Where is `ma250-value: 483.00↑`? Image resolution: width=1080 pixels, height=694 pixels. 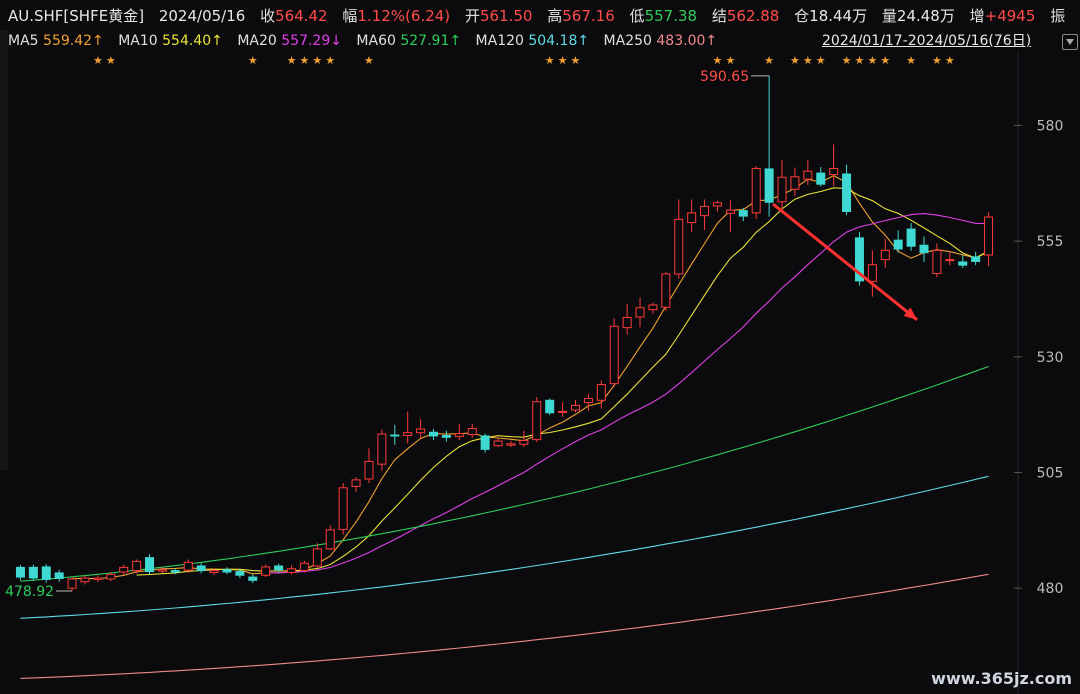 ma250-value: 483.00↑ is located at coordinates (687, 41).